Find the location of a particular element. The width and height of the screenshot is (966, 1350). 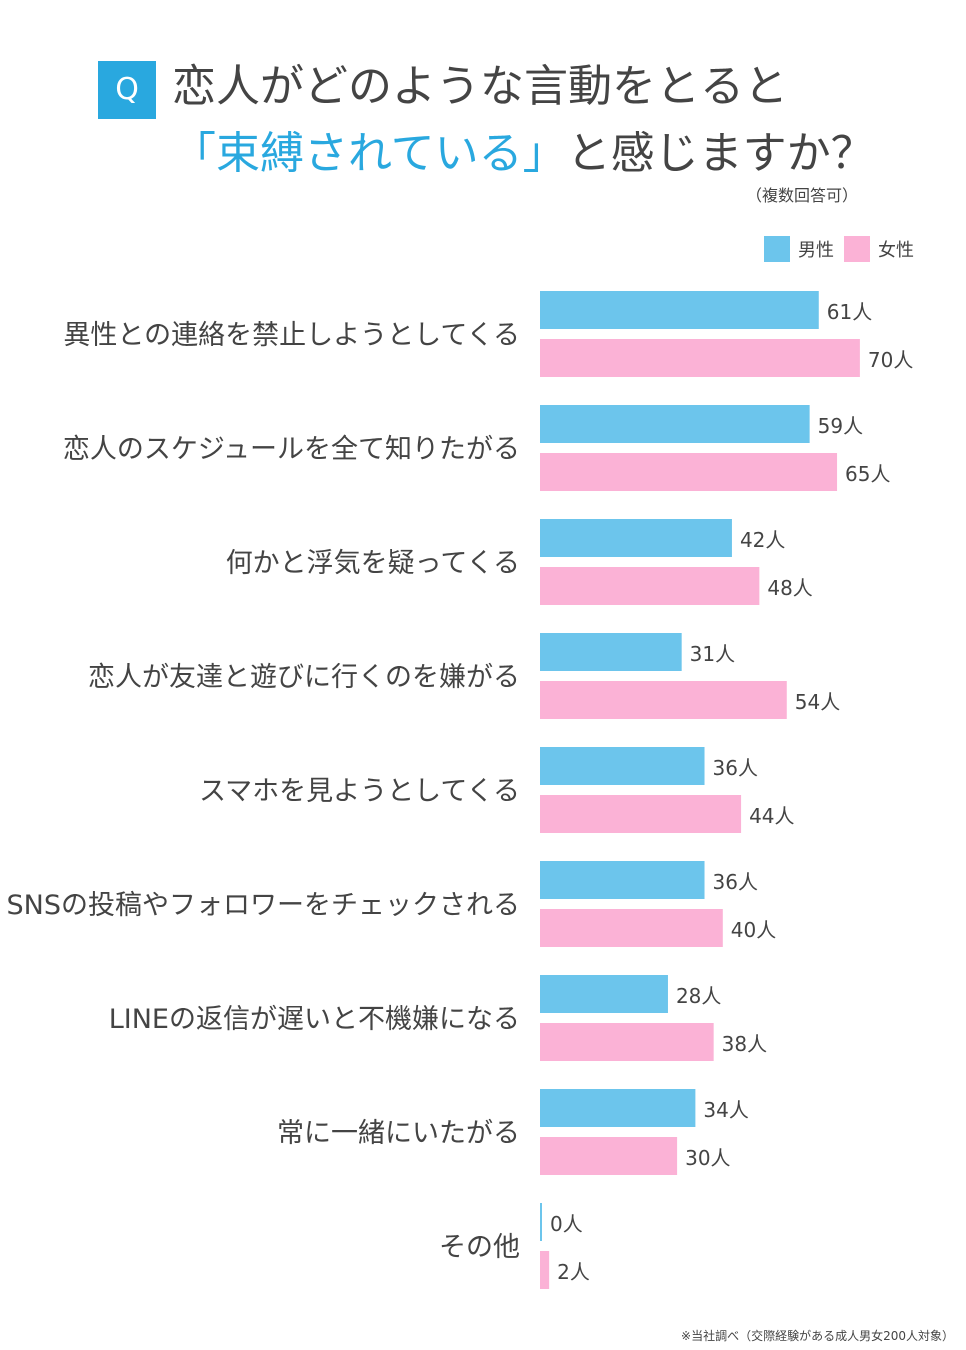

question-badge: Q is located at coordinates (127, 90).